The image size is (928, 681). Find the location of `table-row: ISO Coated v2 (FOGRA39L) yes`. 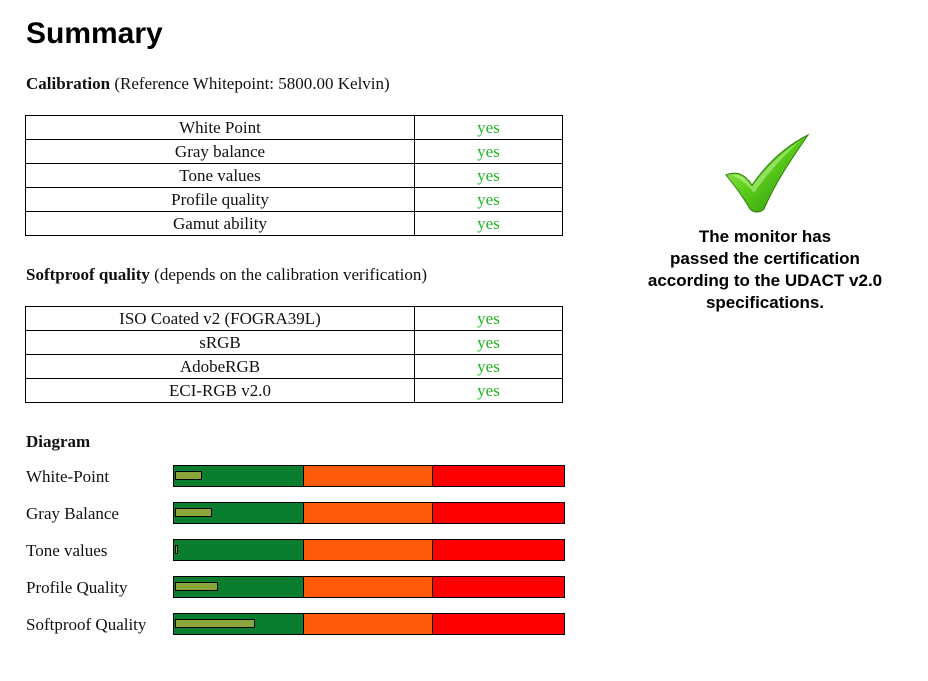

table-row: ISO Coated v2 (FOGRA39L) yes is located at coordinates (294, 318).